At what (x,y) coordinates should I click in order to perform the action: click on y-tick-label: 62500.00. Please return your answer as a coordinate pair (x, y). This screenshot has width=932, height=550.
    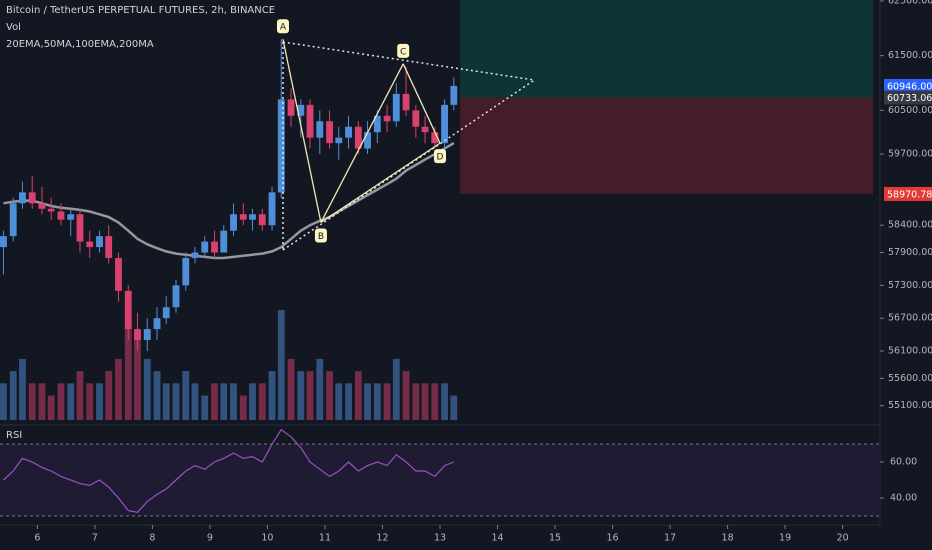
    Looking at the image, I should click on (910, 3).